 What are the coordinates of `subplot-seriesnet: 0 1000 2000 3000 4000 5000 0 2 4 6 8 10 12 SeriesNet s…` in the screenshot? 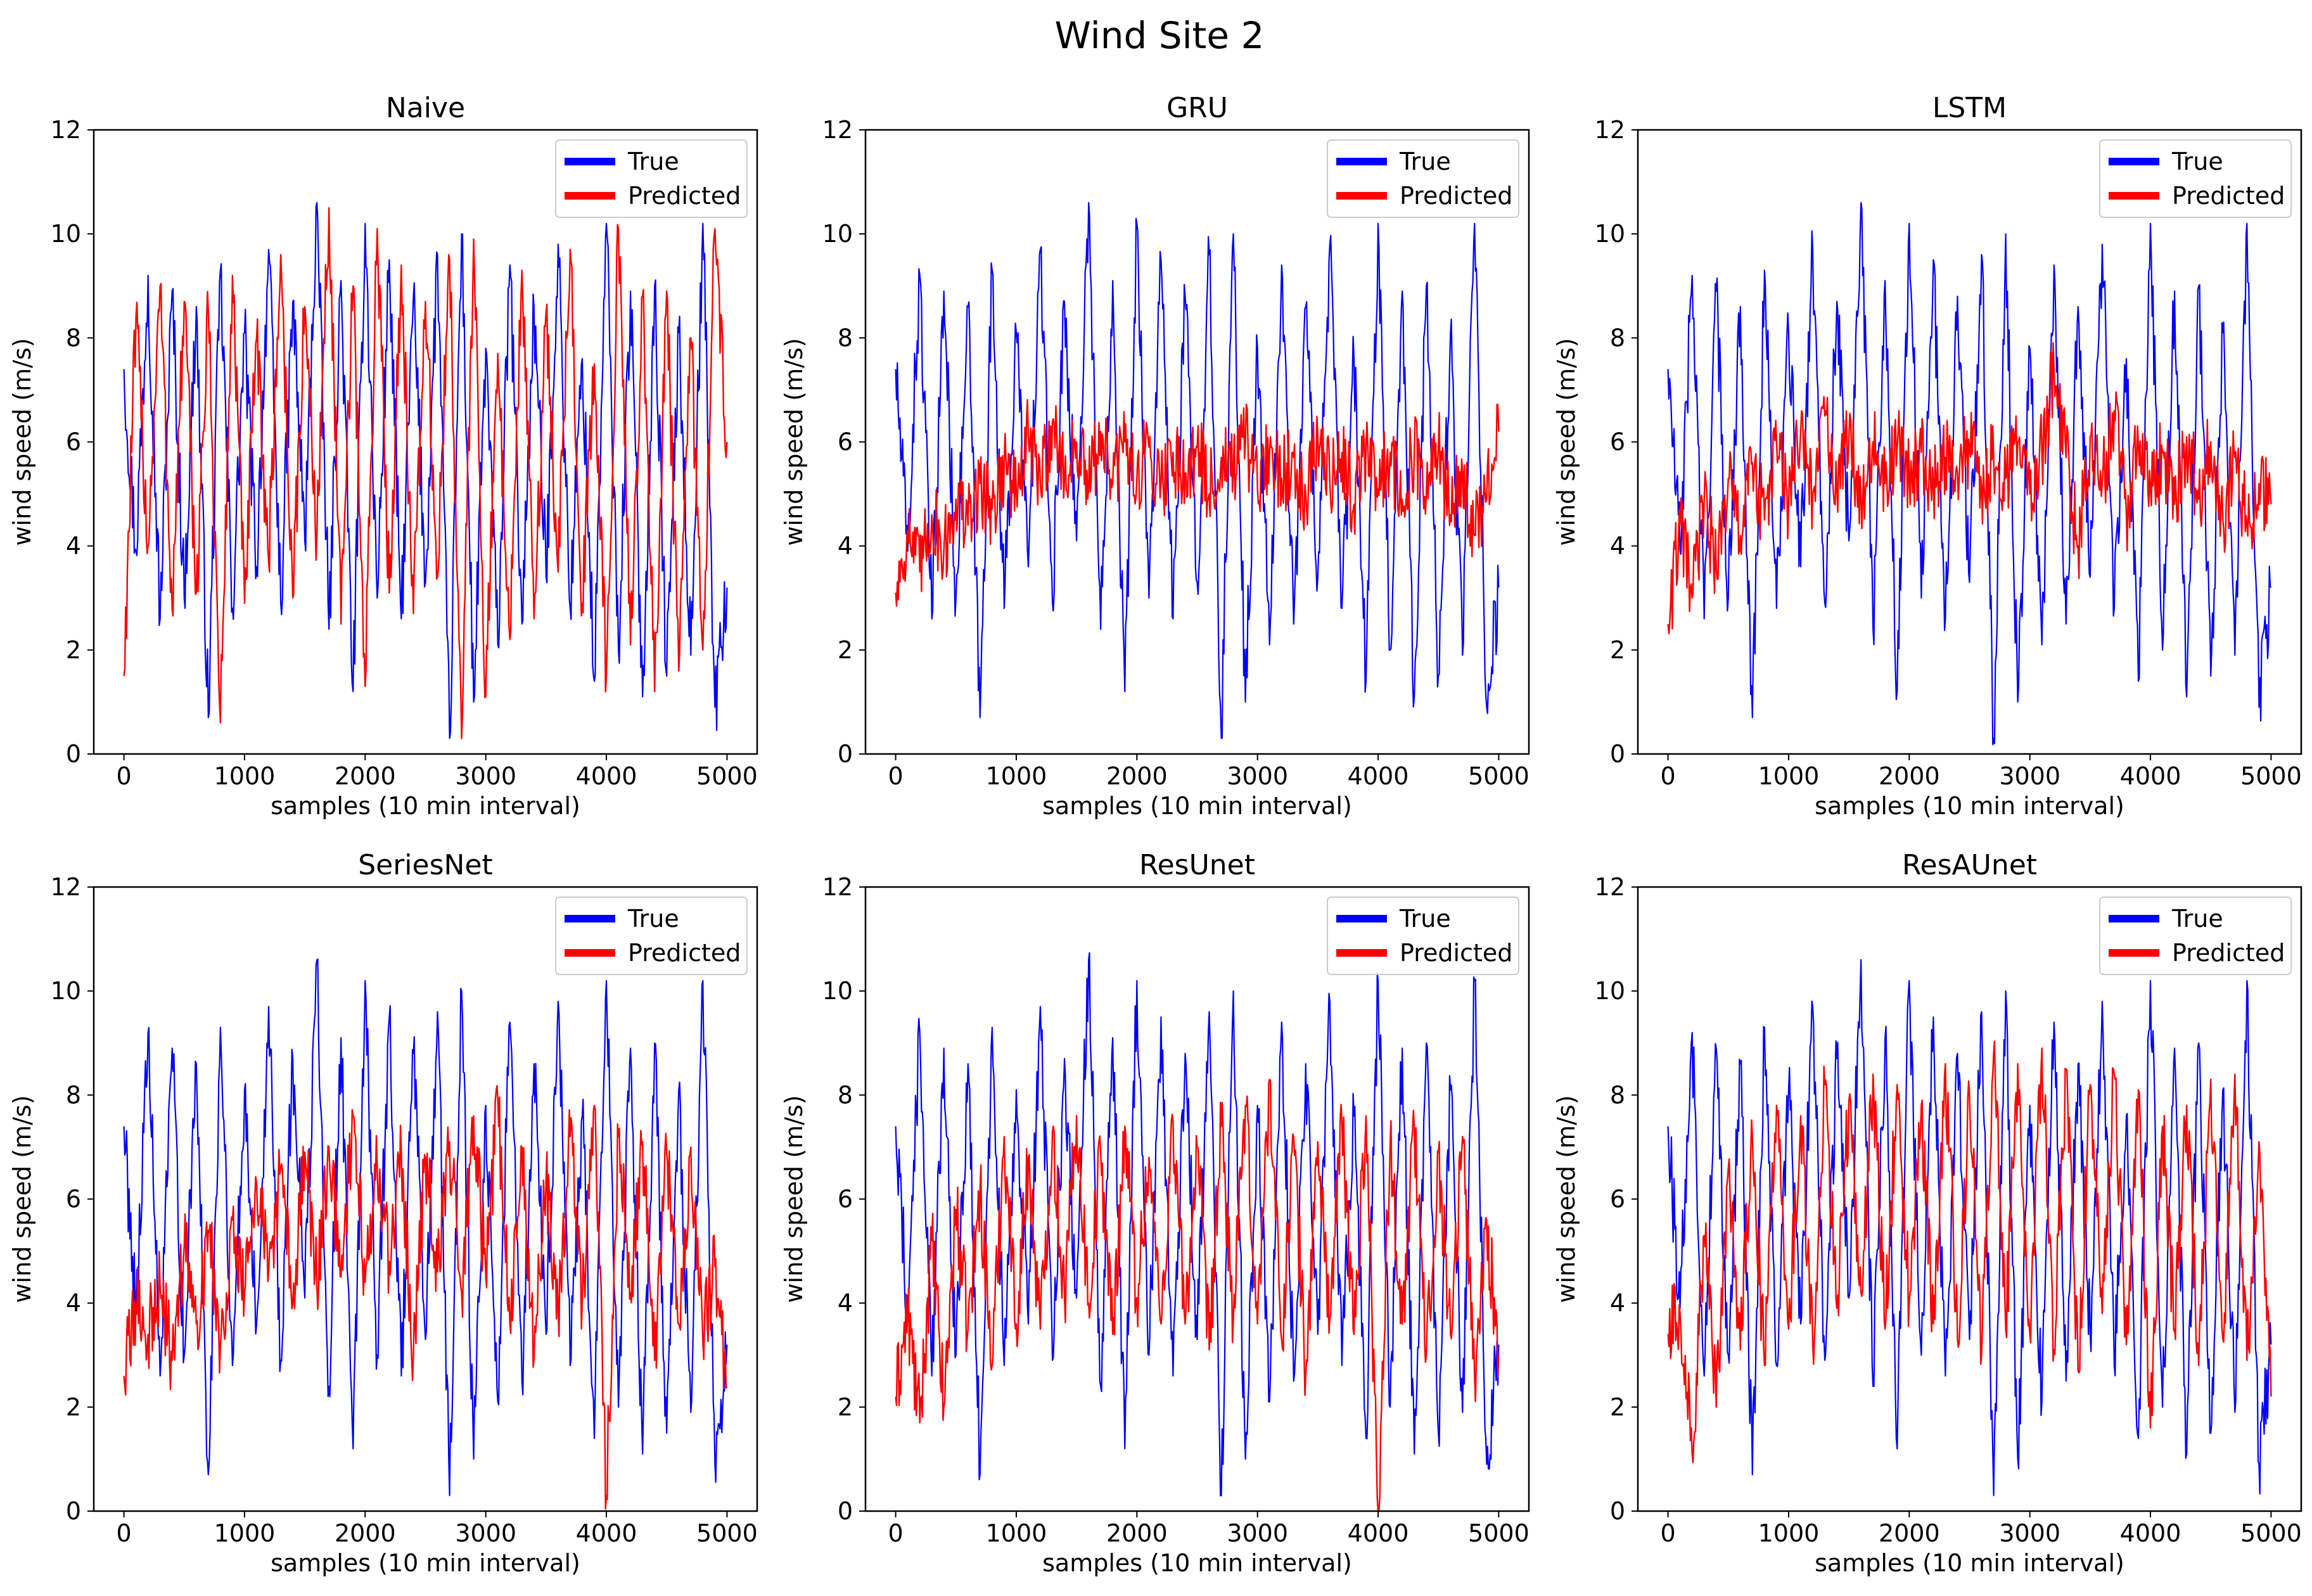 It's located at (383, 1213).